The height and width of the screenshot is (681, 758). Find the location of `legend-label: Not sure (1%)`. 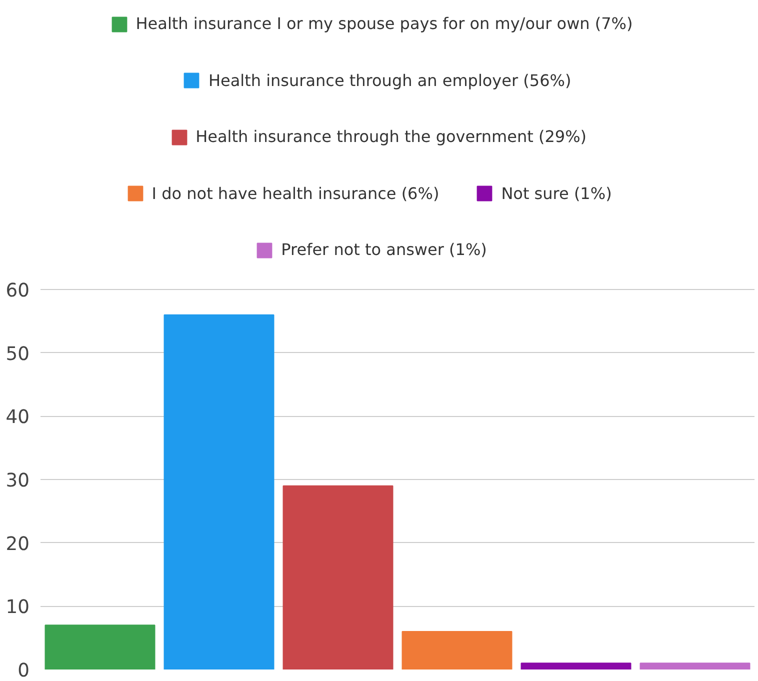

legend-label: Not sure (1%) is located at coordinates (556, 193).